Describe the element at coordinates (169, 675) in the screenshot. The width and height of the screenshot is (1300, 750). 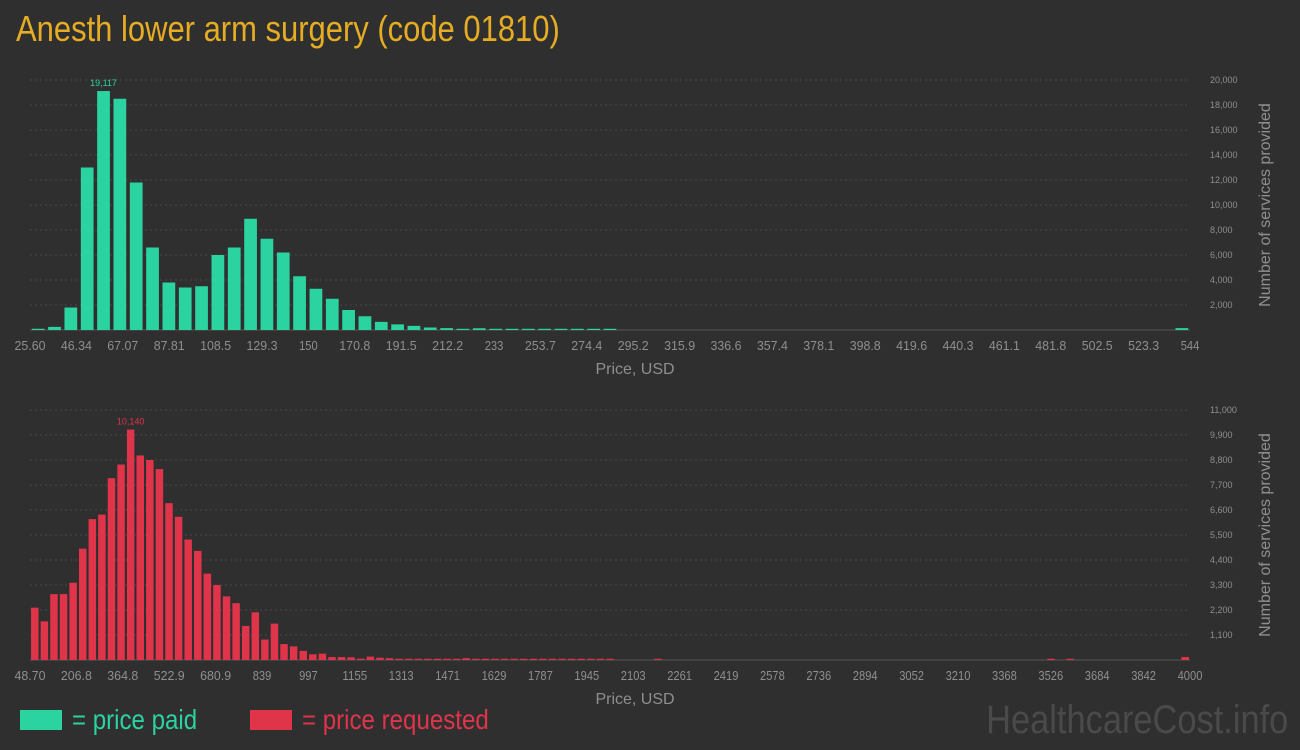
I see `x-tick-label: 522.9` at that location.